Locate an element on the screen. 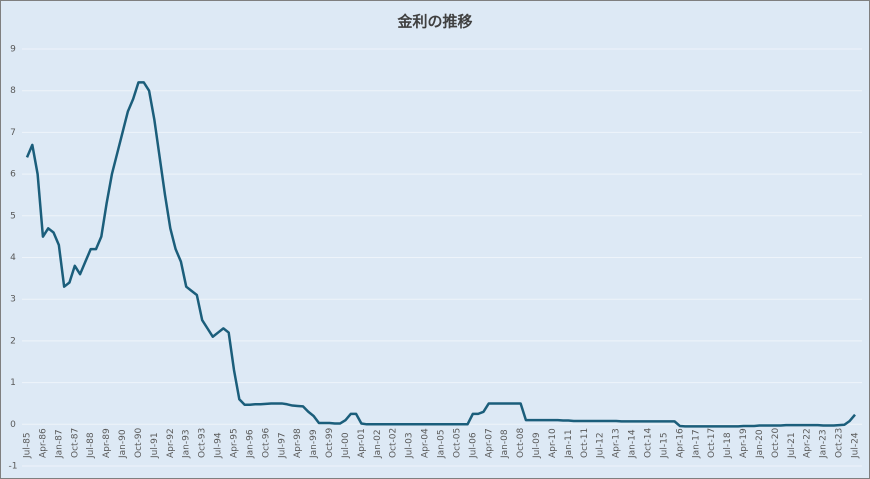 This screenshot has height=479, width=870. x-tick-label: Jan-05 is located at coordinates (442, 444).